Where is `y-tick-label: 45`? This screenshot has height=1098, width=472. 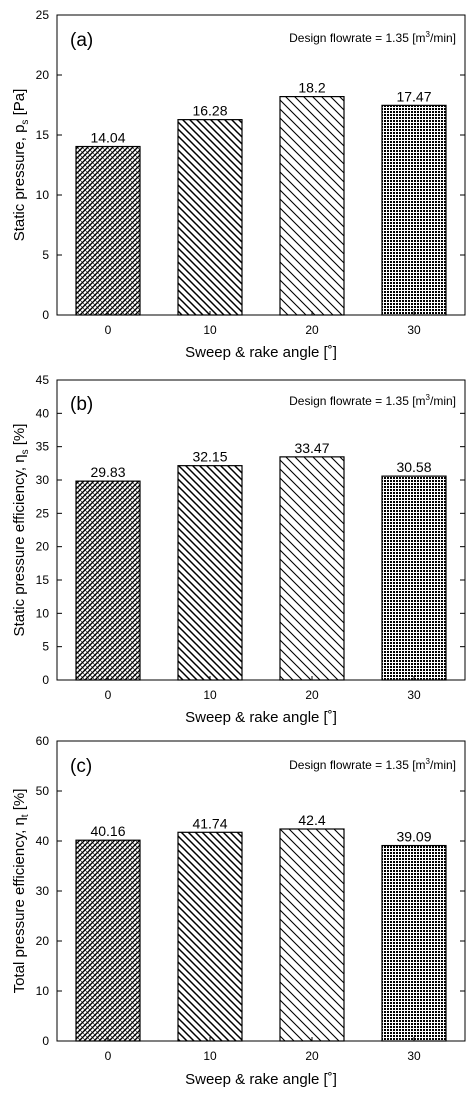 y-tick-label: 45 is located at coordinates (43, 380).